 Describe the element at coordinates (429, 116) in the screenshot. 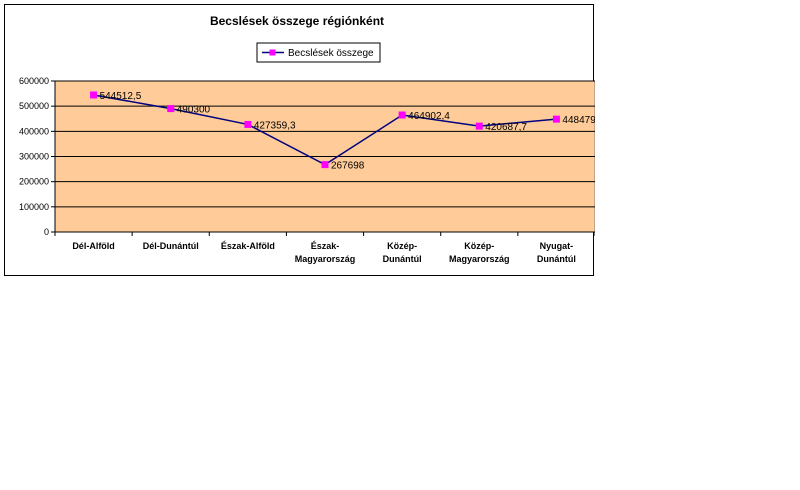

I see `data-label: 464902,4` at that location.